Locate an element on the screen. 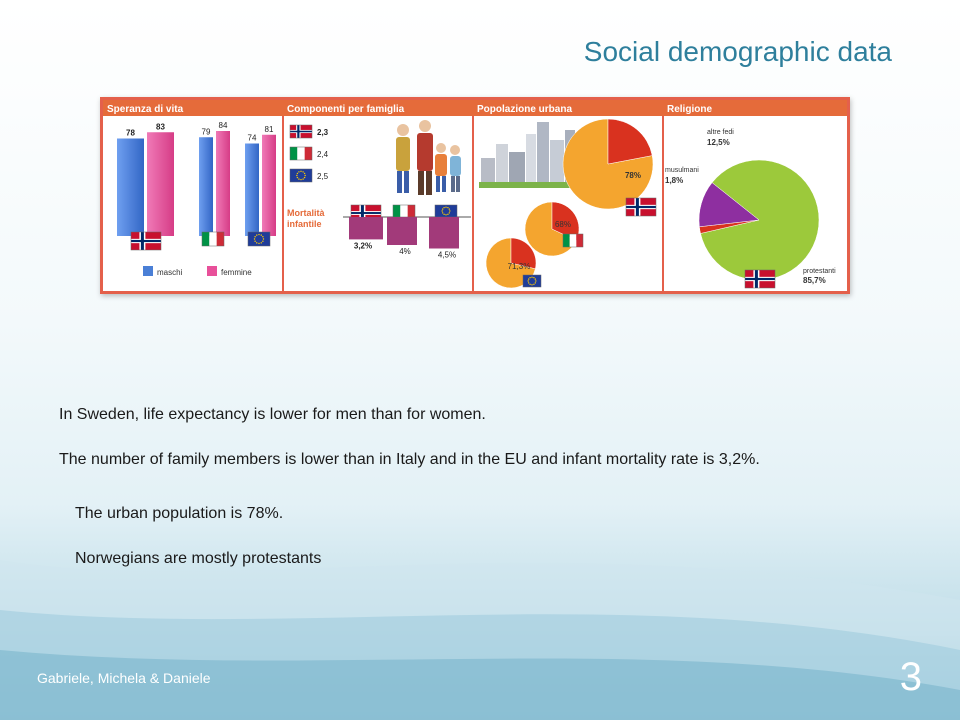 This screenshot has width=960, height=720. infant-mortality-chart: 3,2% 4% 4,5% is located at coordinates (404, 232).